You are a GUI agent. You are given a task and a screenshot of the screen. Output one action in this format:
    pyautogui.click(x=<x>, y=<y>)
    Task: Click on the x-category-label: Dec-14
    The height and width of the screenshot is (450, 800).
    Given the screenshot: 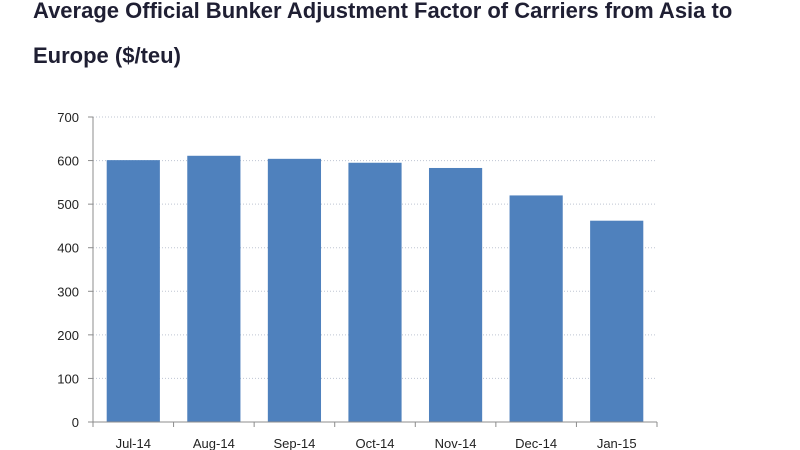 What is the action you would take?
    pyautogui.click(x=536, y=443)
    